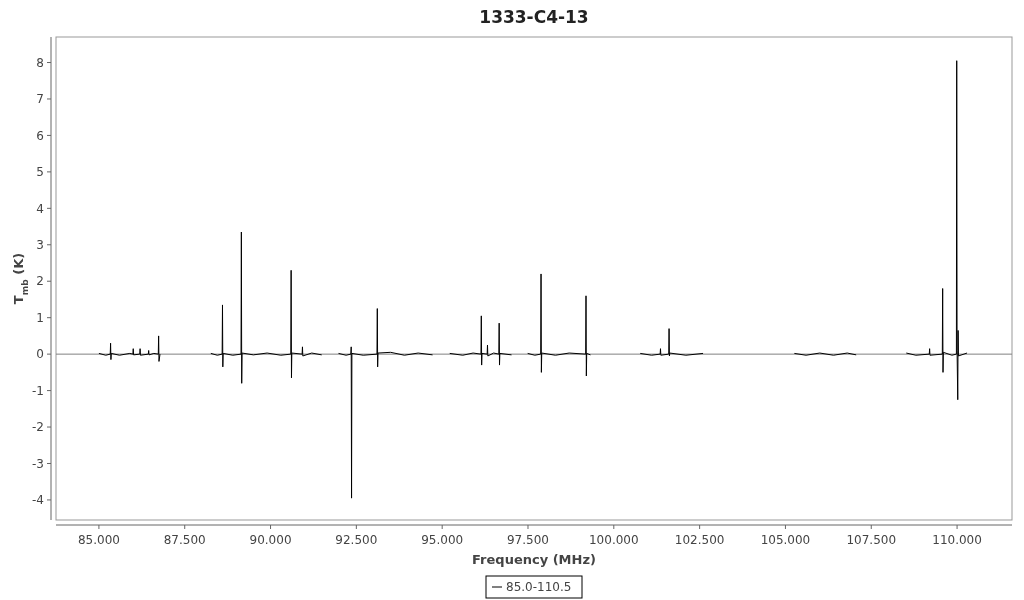 The height and width of the screenshot is (600, 1024). Describe the element at coordinates (785, 540) in the screenshot. I see `x-tick-label: 105.000` at that location.